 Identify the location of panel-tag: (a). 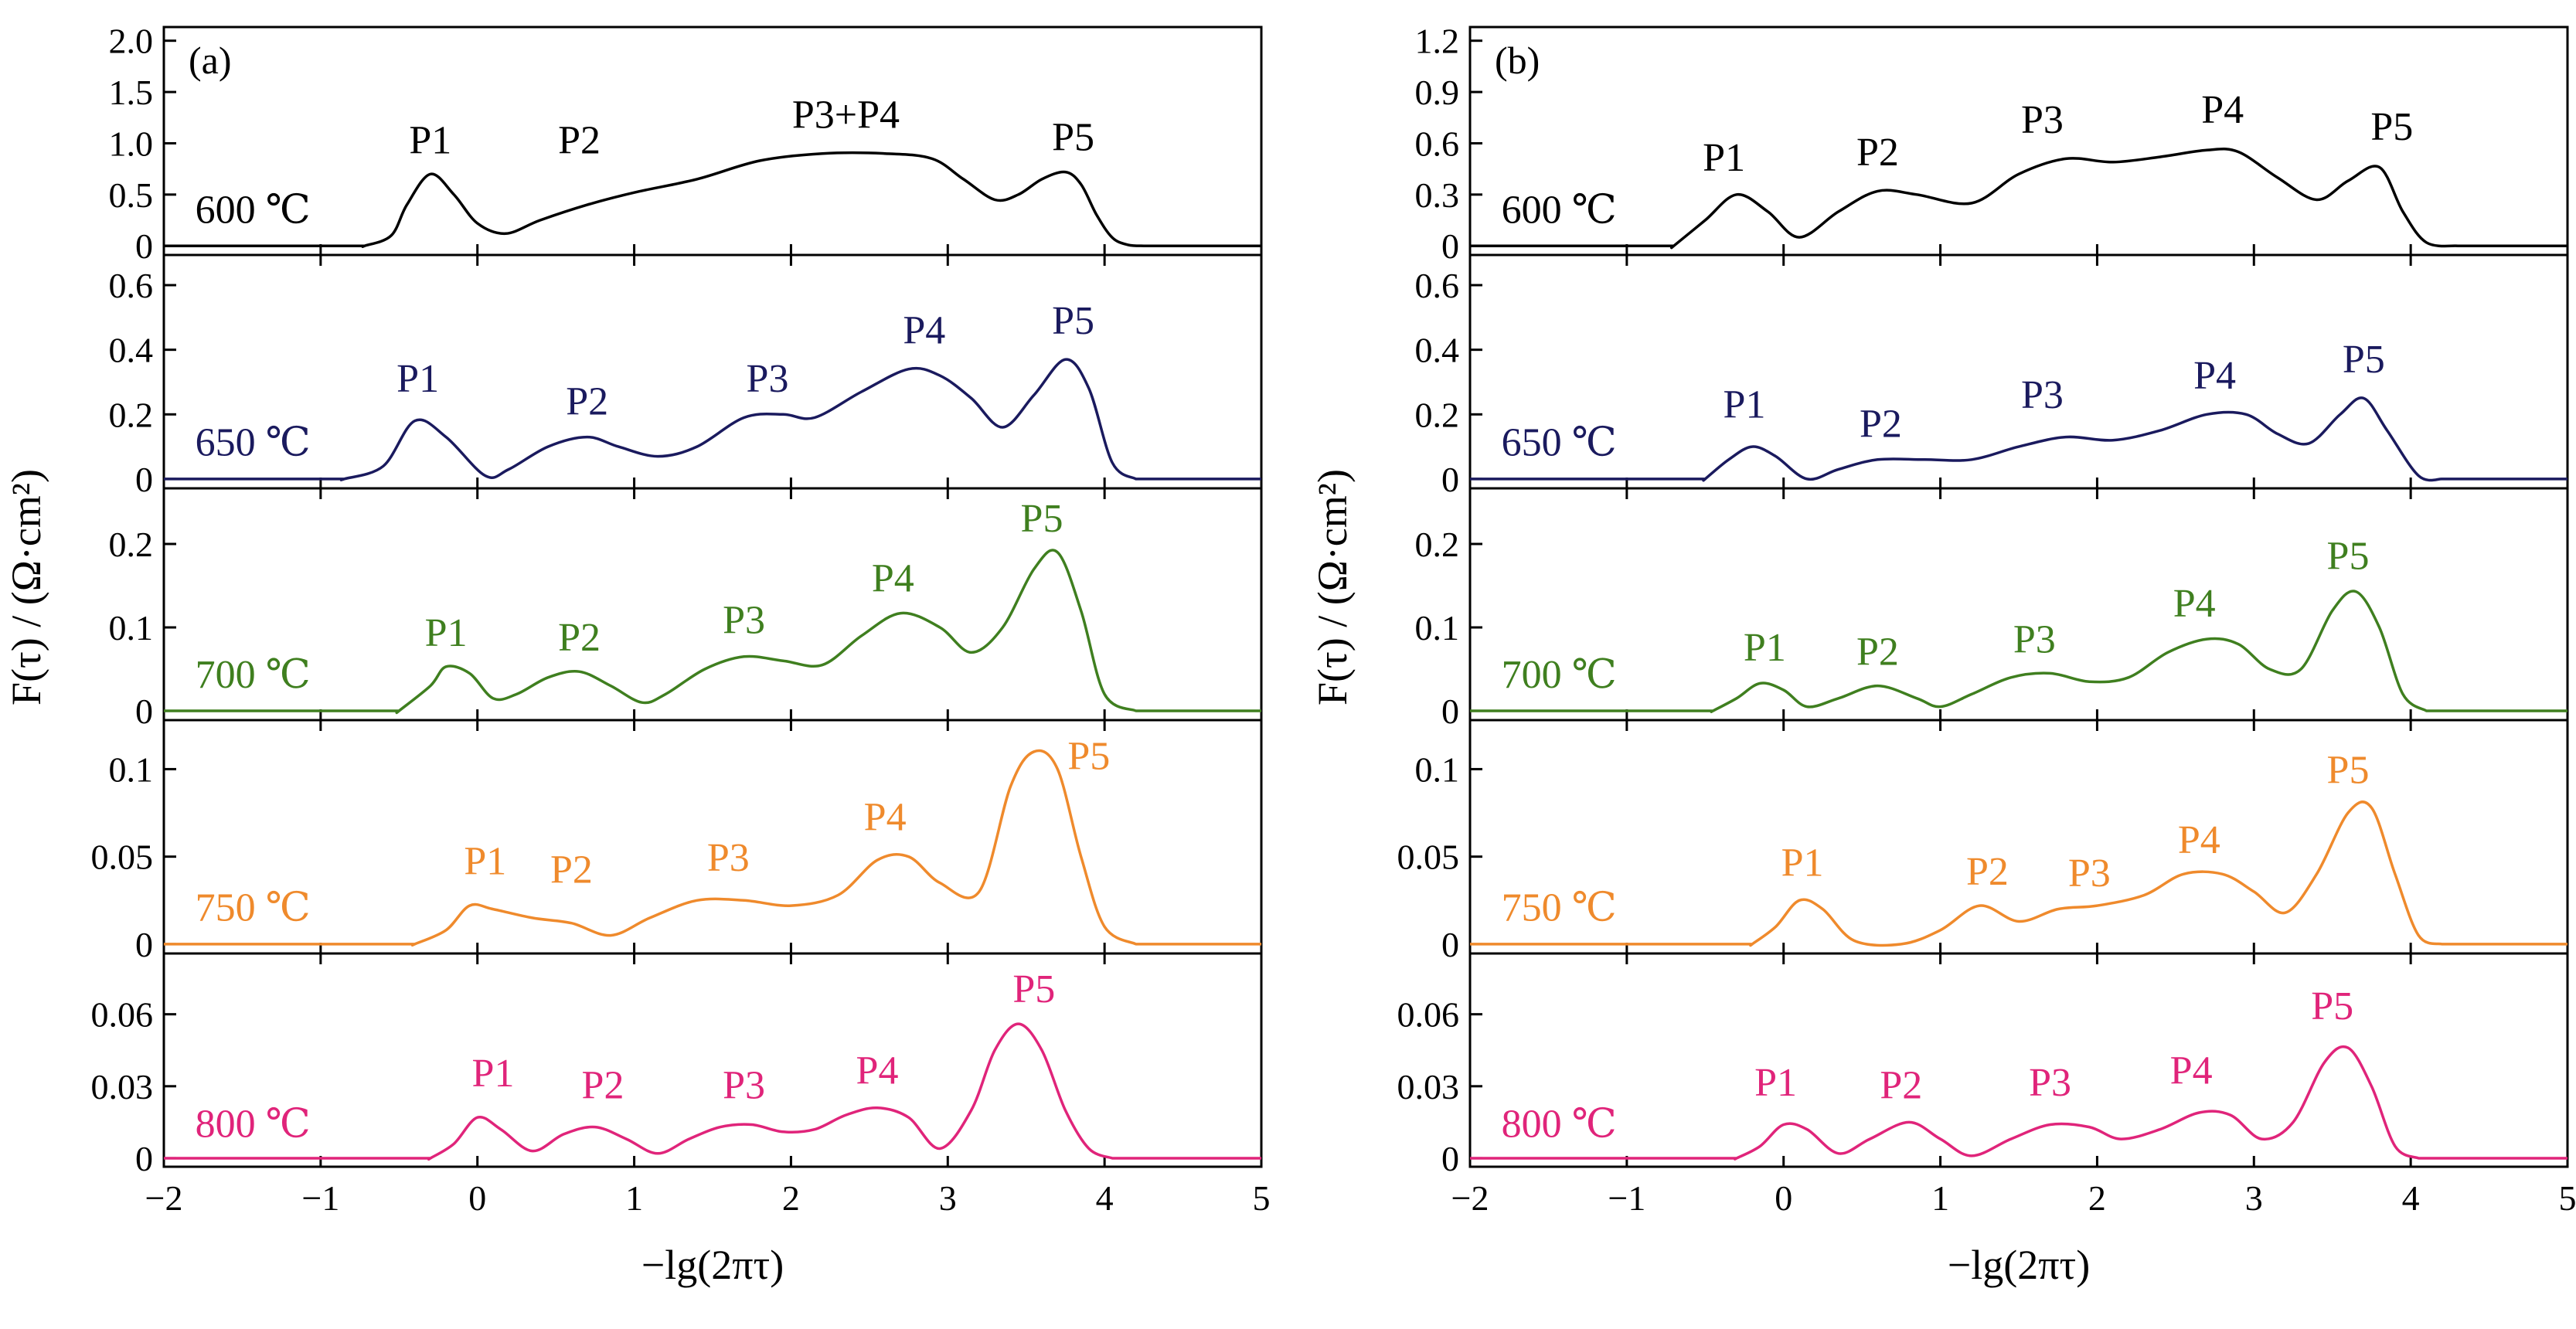
(210, 60).